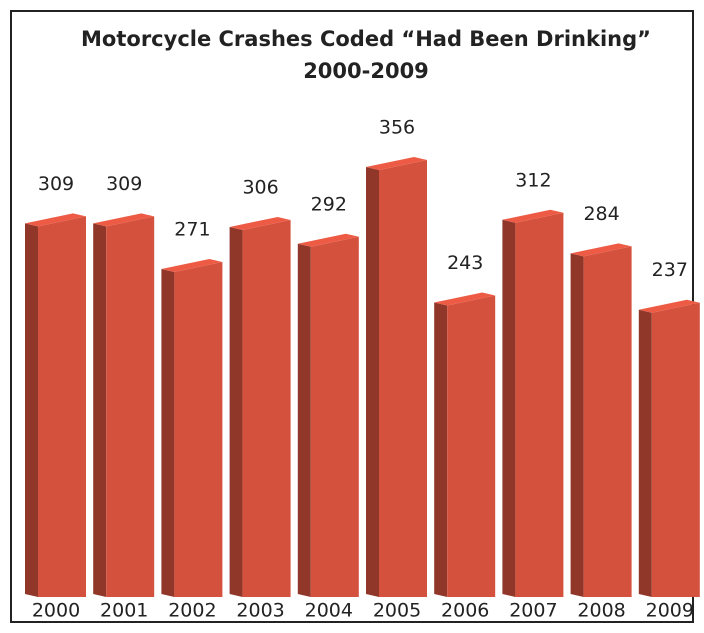 The image size is (704, 633). I want to click on data-label: 271, so click(192, 229).